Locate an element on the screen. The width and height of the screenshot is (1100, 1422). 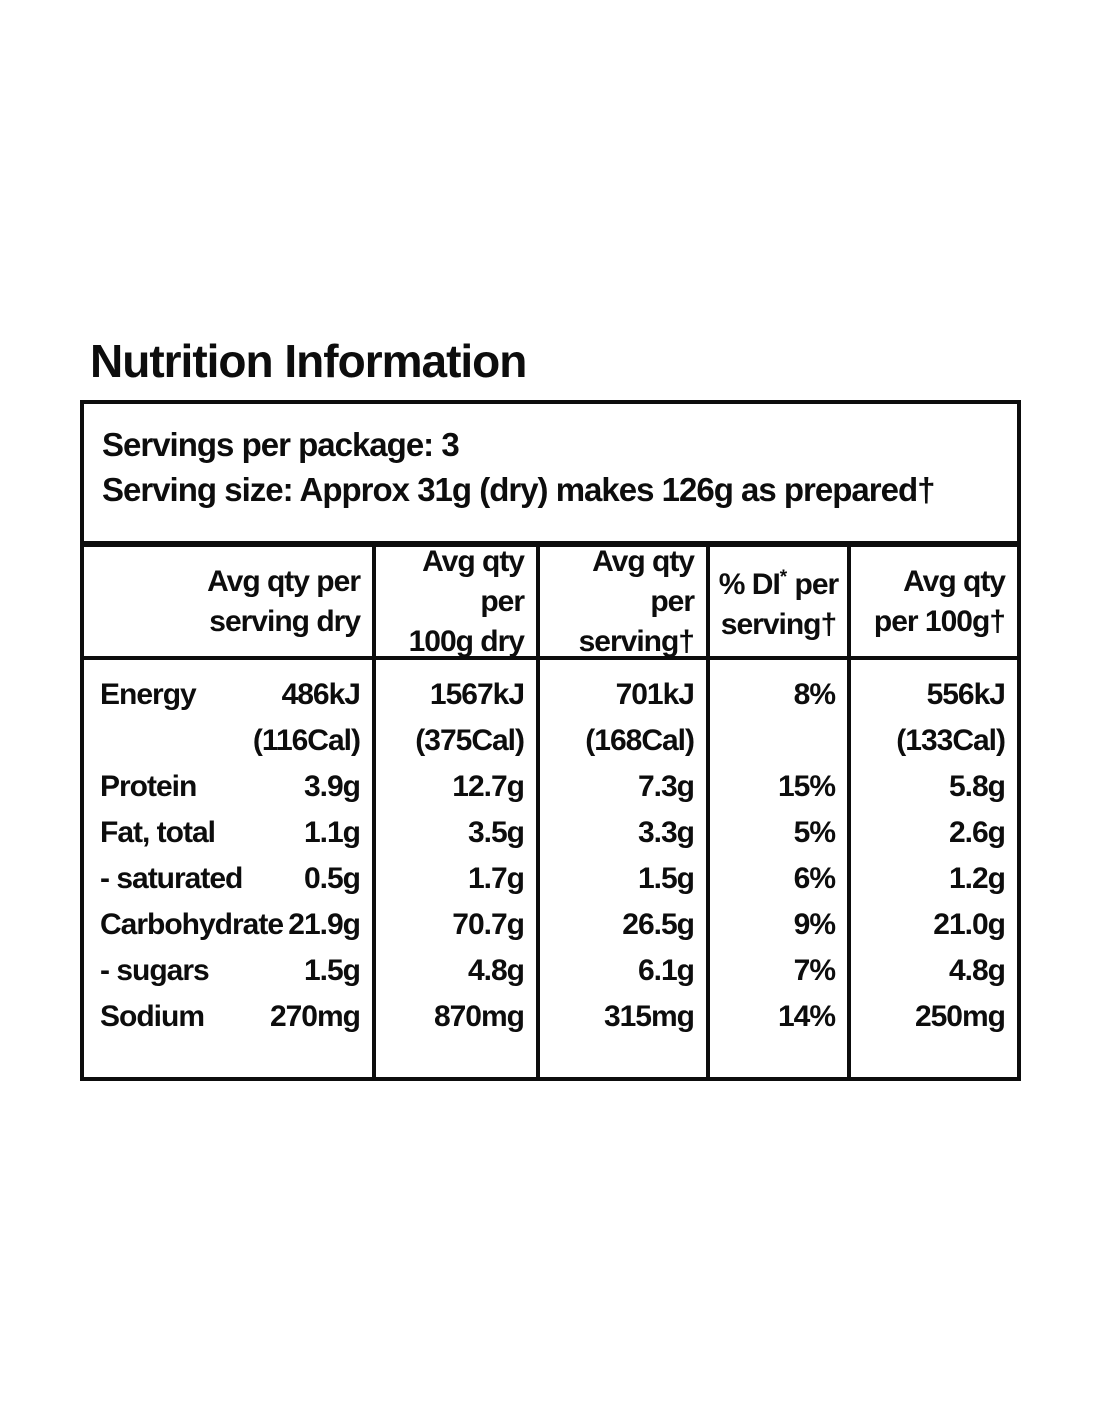
energy-cal-serving-dry: (116Cal) is located at coordinates (306, 740).